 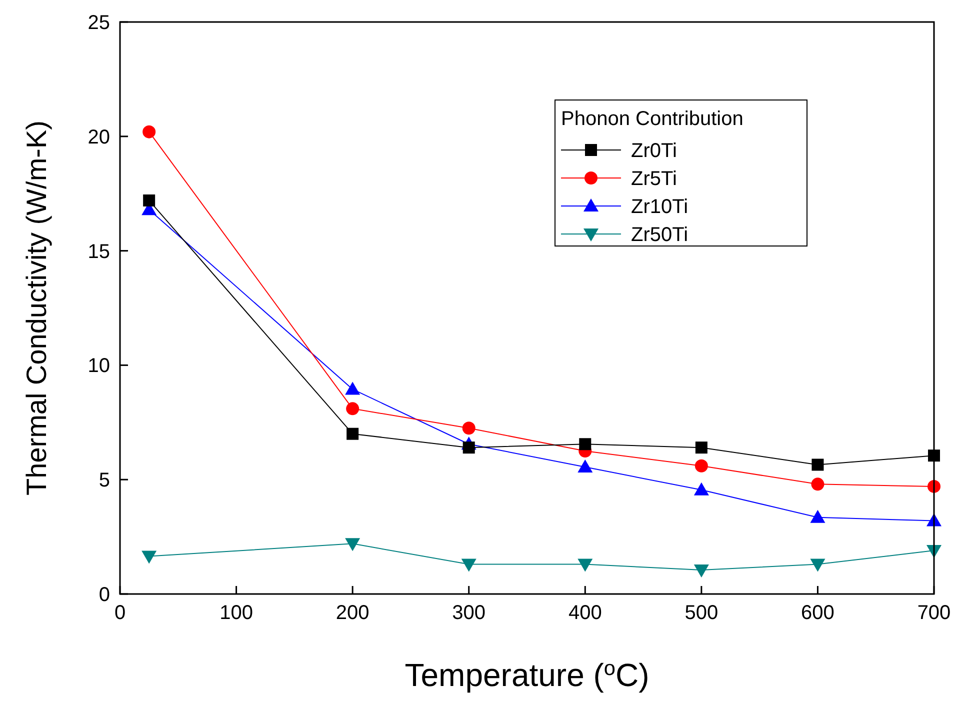 What do you see at coordinates (104, 481) in the screenshot?
I see `y-tick-label: 5` at bounding box center [104, 481].